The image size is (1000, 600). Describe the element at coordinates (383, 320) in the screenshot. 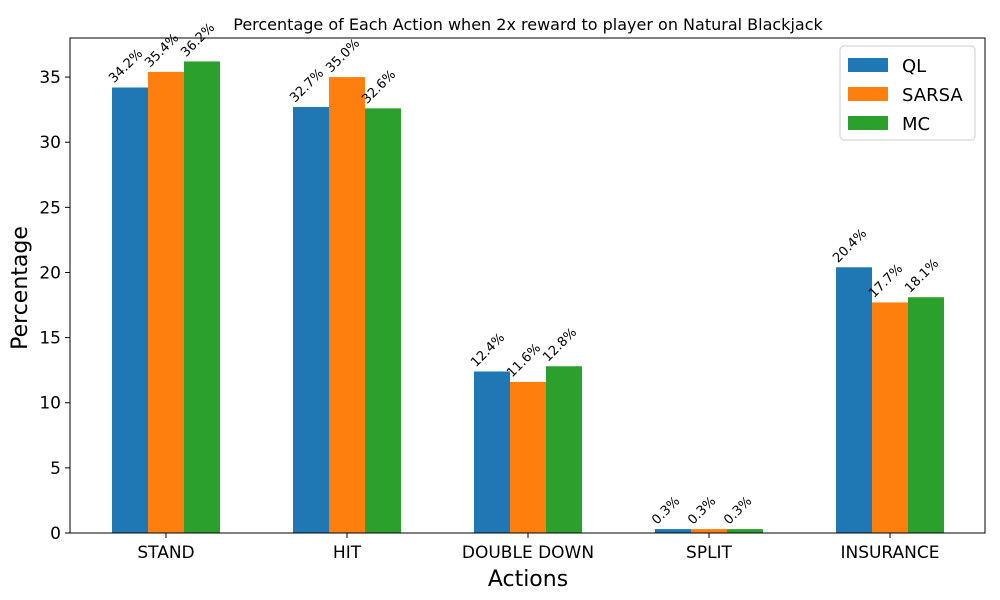

I see `bar-mc-hit` at that location.